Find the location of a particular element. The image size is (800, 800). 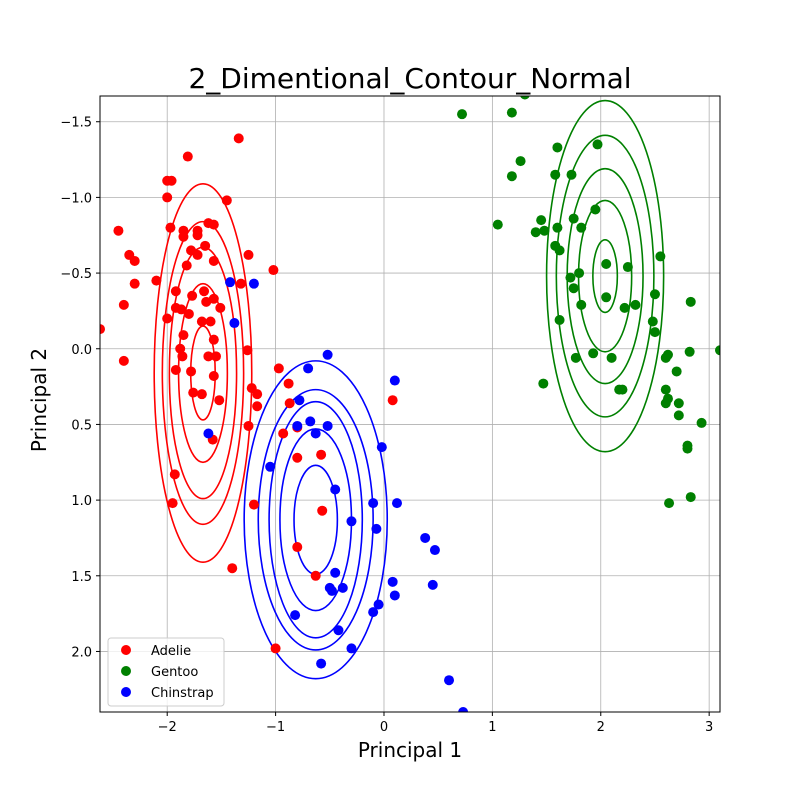

y-tick-label: −1.5 is located at coordinates (76, 123).